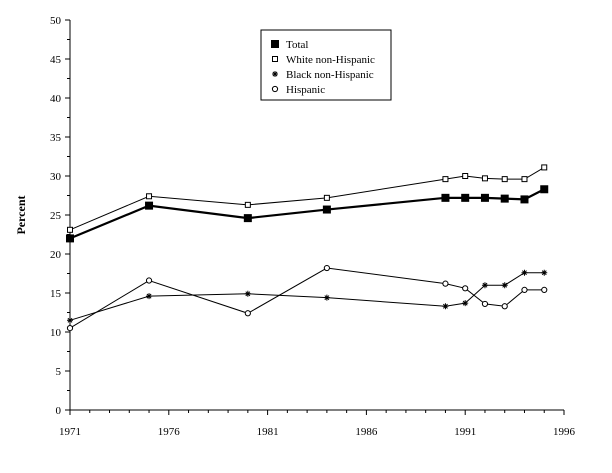  What do you see at coordinates (330, 60) in the screenshot?
I see `legend-label-white-non-hispanic: White non-Hispanic` at bounding box center [330, 60].